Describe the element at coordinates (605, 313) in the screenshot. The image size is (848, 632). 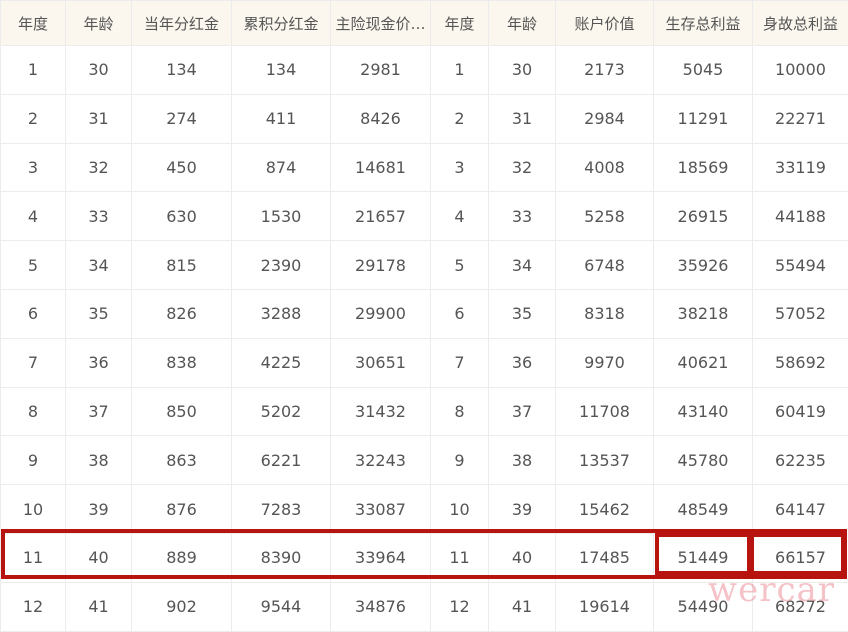
I see `table-cell: 8318` at that location.